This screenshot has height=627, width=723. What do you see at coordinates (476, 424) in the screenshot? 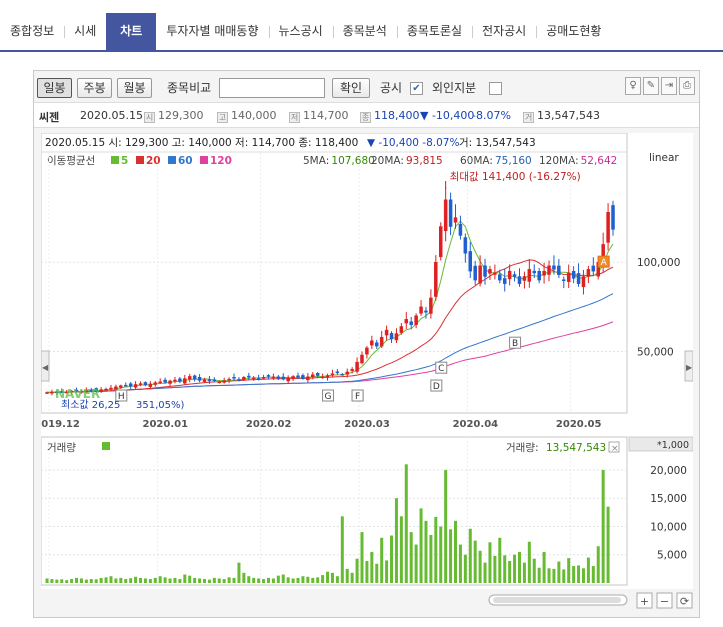
I see `x-tick-4: 2020.04` at bounding box center [476, 424].